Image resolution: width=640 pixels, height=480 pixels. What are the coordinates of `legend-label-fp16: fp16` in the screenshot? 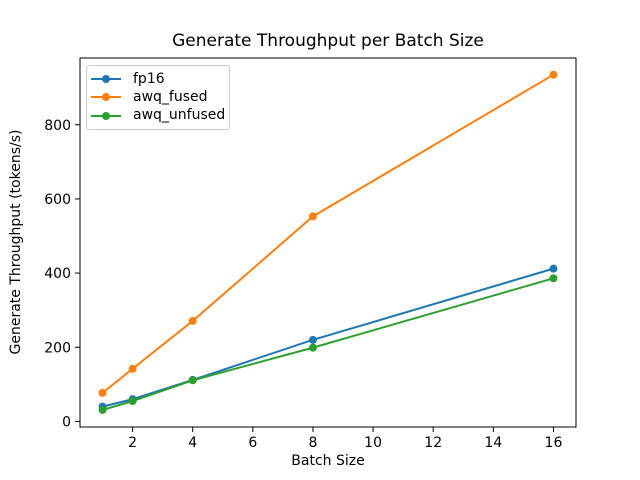 It's located at (149, 78).